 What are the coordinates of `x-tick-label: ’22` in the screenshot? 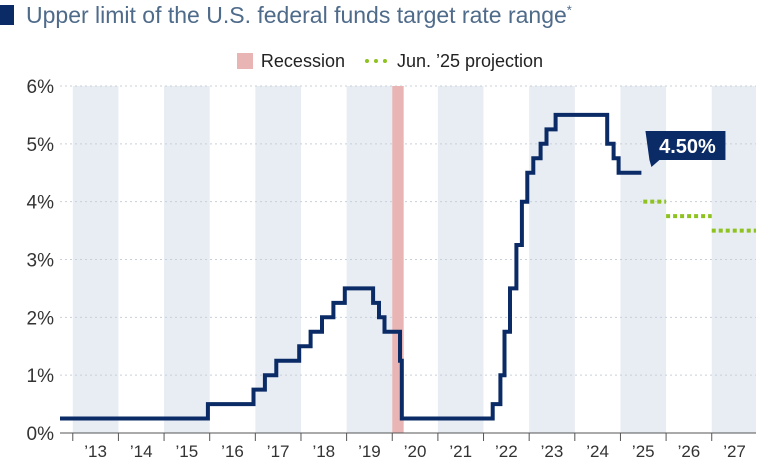 It's located at (506, 451).